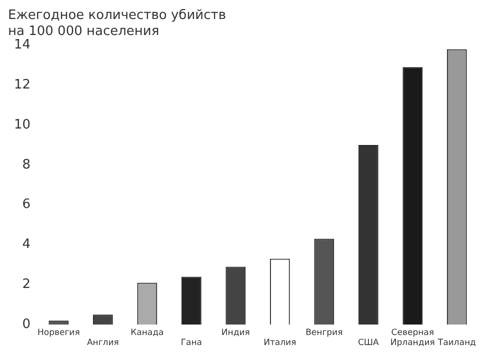  Describe the element at coordinates (147, 333) in the screenshot. I see `x-tick-label: Канада` at that location.